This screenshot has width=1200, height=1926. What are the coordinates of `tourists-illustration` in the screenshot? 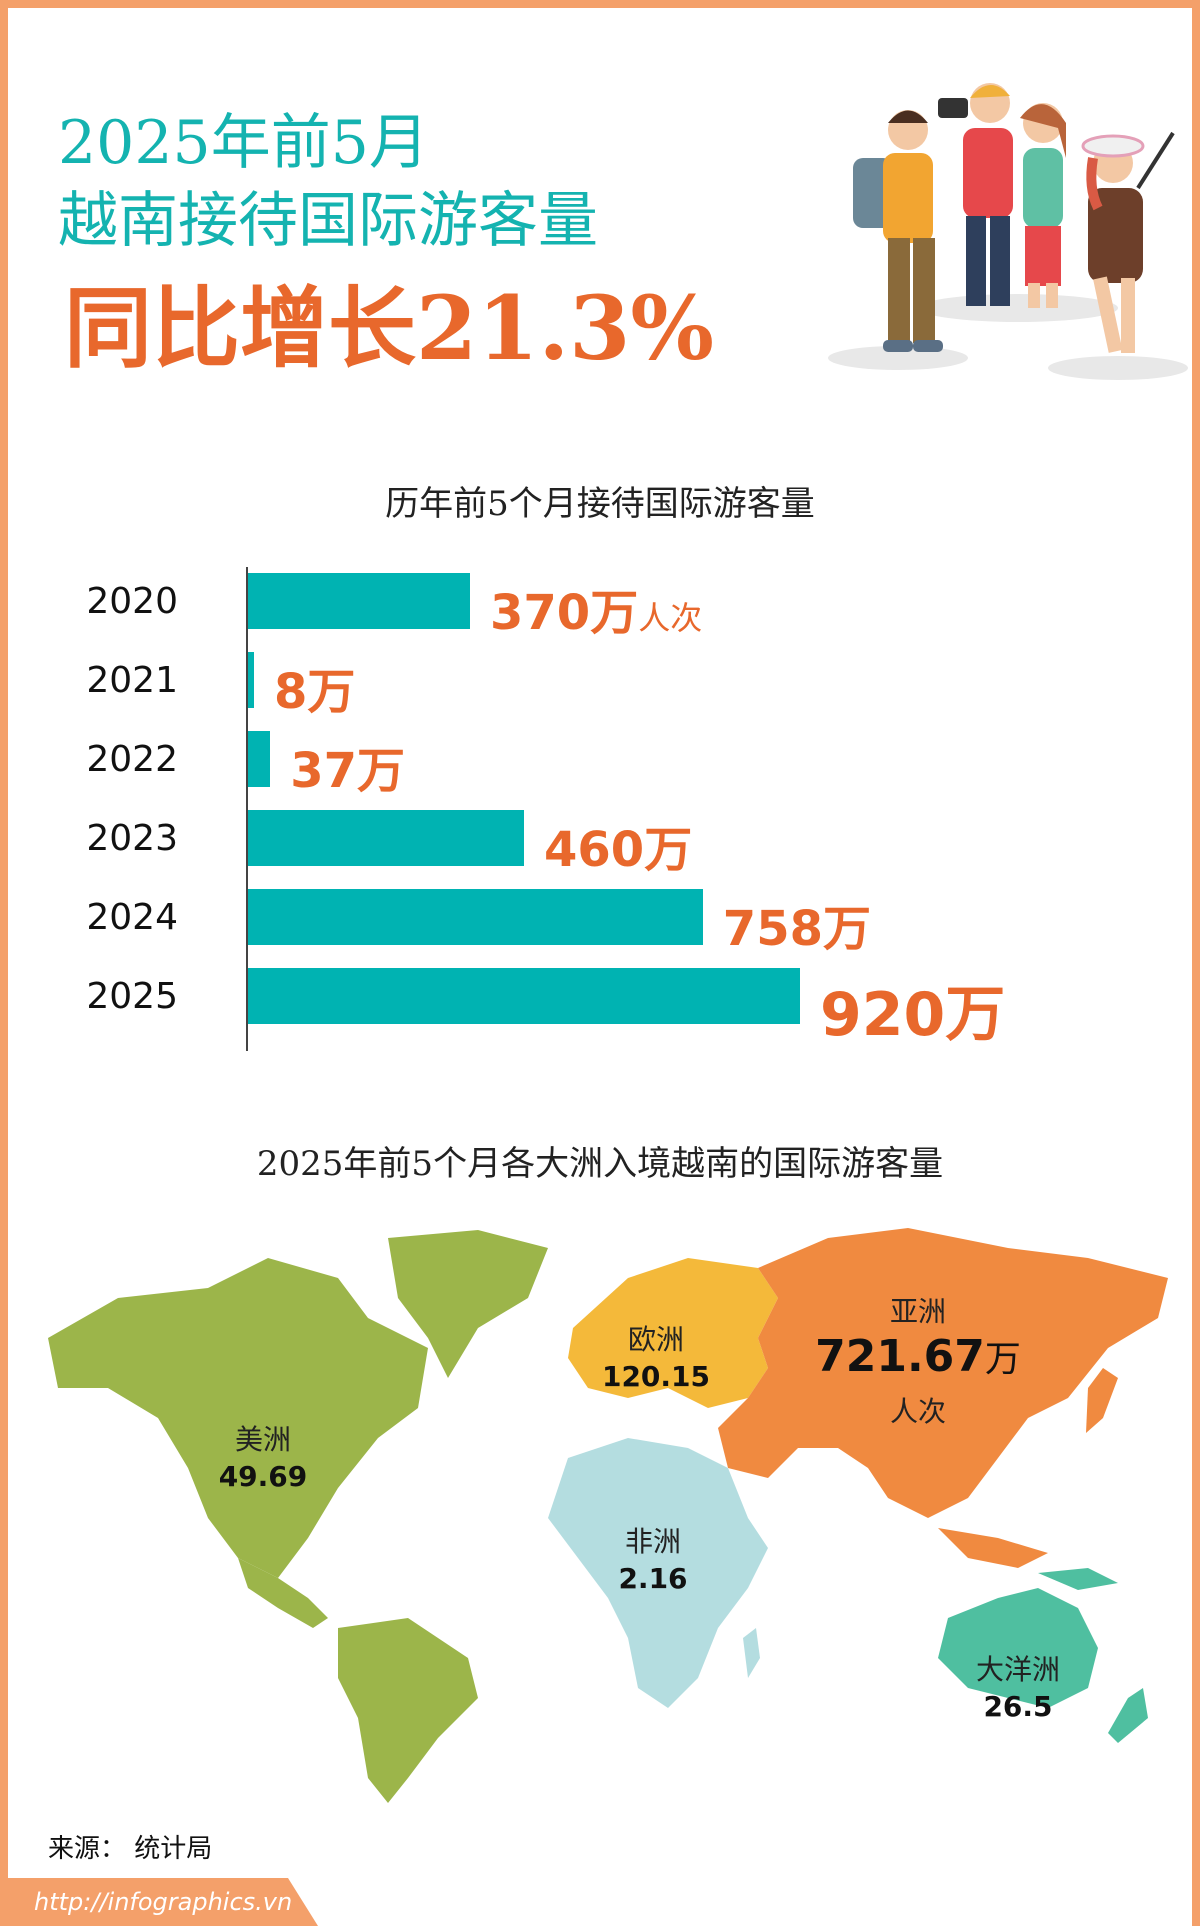 It's located at (1008, 231).